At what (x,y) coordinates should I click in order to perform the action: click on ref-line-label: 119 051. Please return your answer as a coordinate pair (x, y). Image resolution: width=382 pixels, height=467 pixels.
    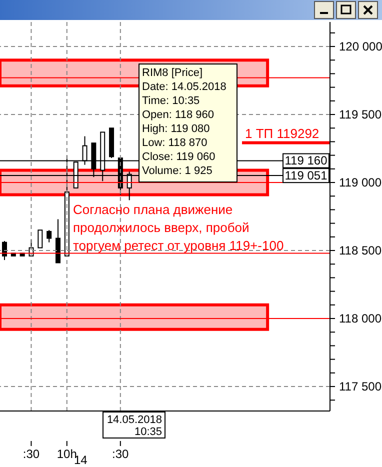
    Looking at the image, I should click on (306, 175).